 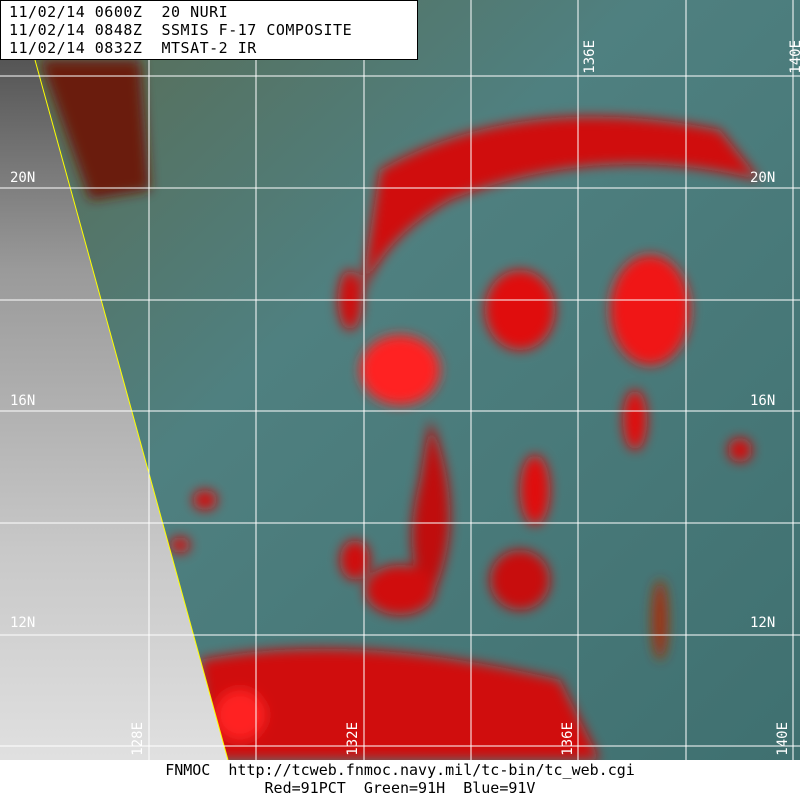 I want to click on lon-label-136e-bottom: 136E, so click(x=568, y=739).